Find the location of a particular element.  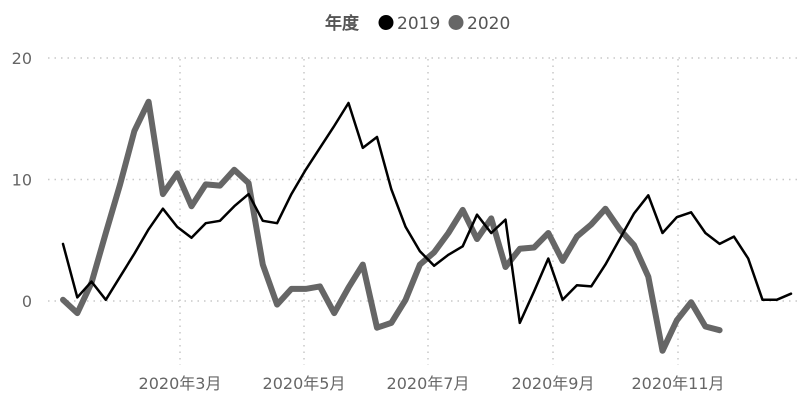

legend-label-2019: 2019 is located at coordinates (418, 24).